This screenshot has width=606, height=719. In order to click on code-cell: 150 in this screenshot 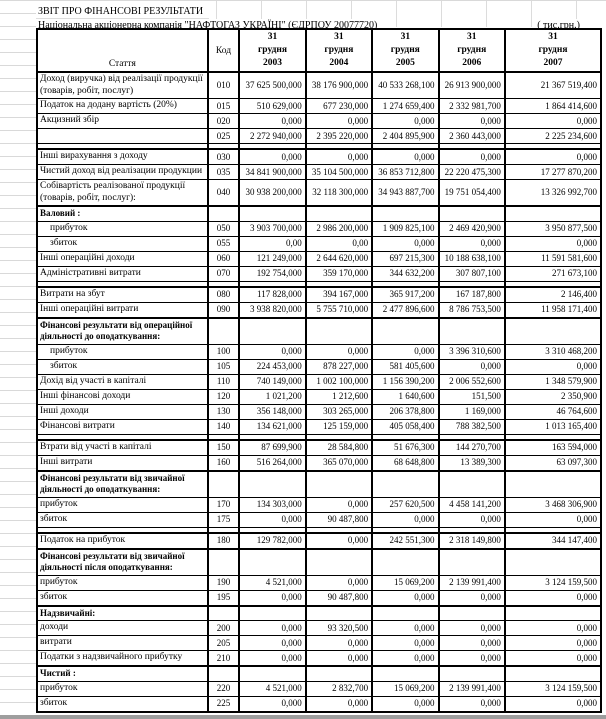, I will do `click(223, 447)`.